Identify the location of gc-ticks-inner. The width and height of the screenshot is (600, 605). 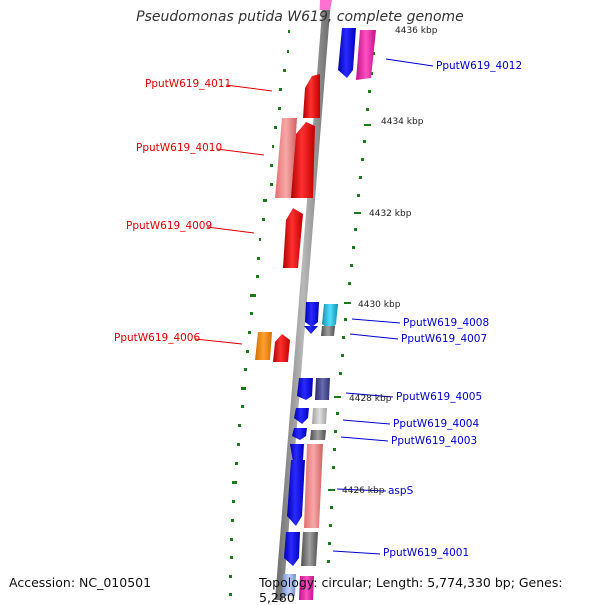
(259, 313).